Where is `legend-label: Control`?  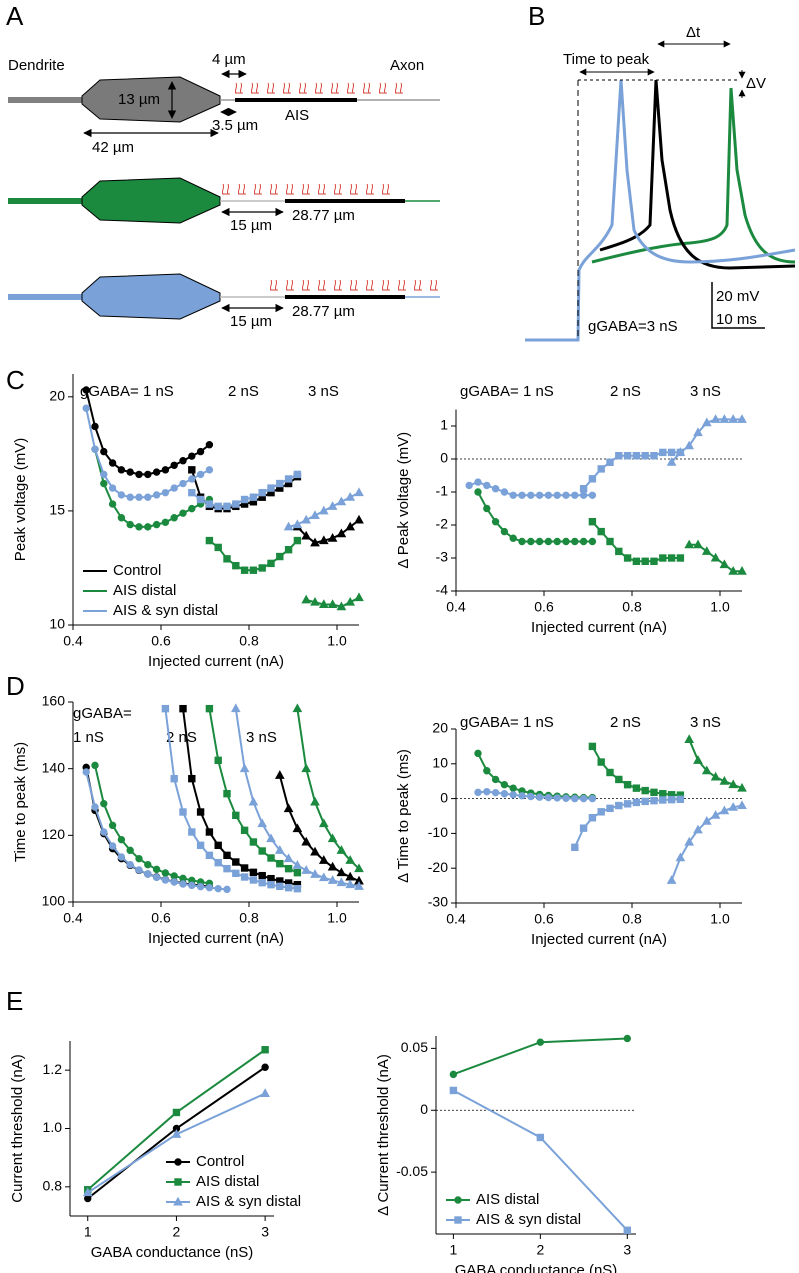
legend-label: Control is located at coordinates (220, 1161).